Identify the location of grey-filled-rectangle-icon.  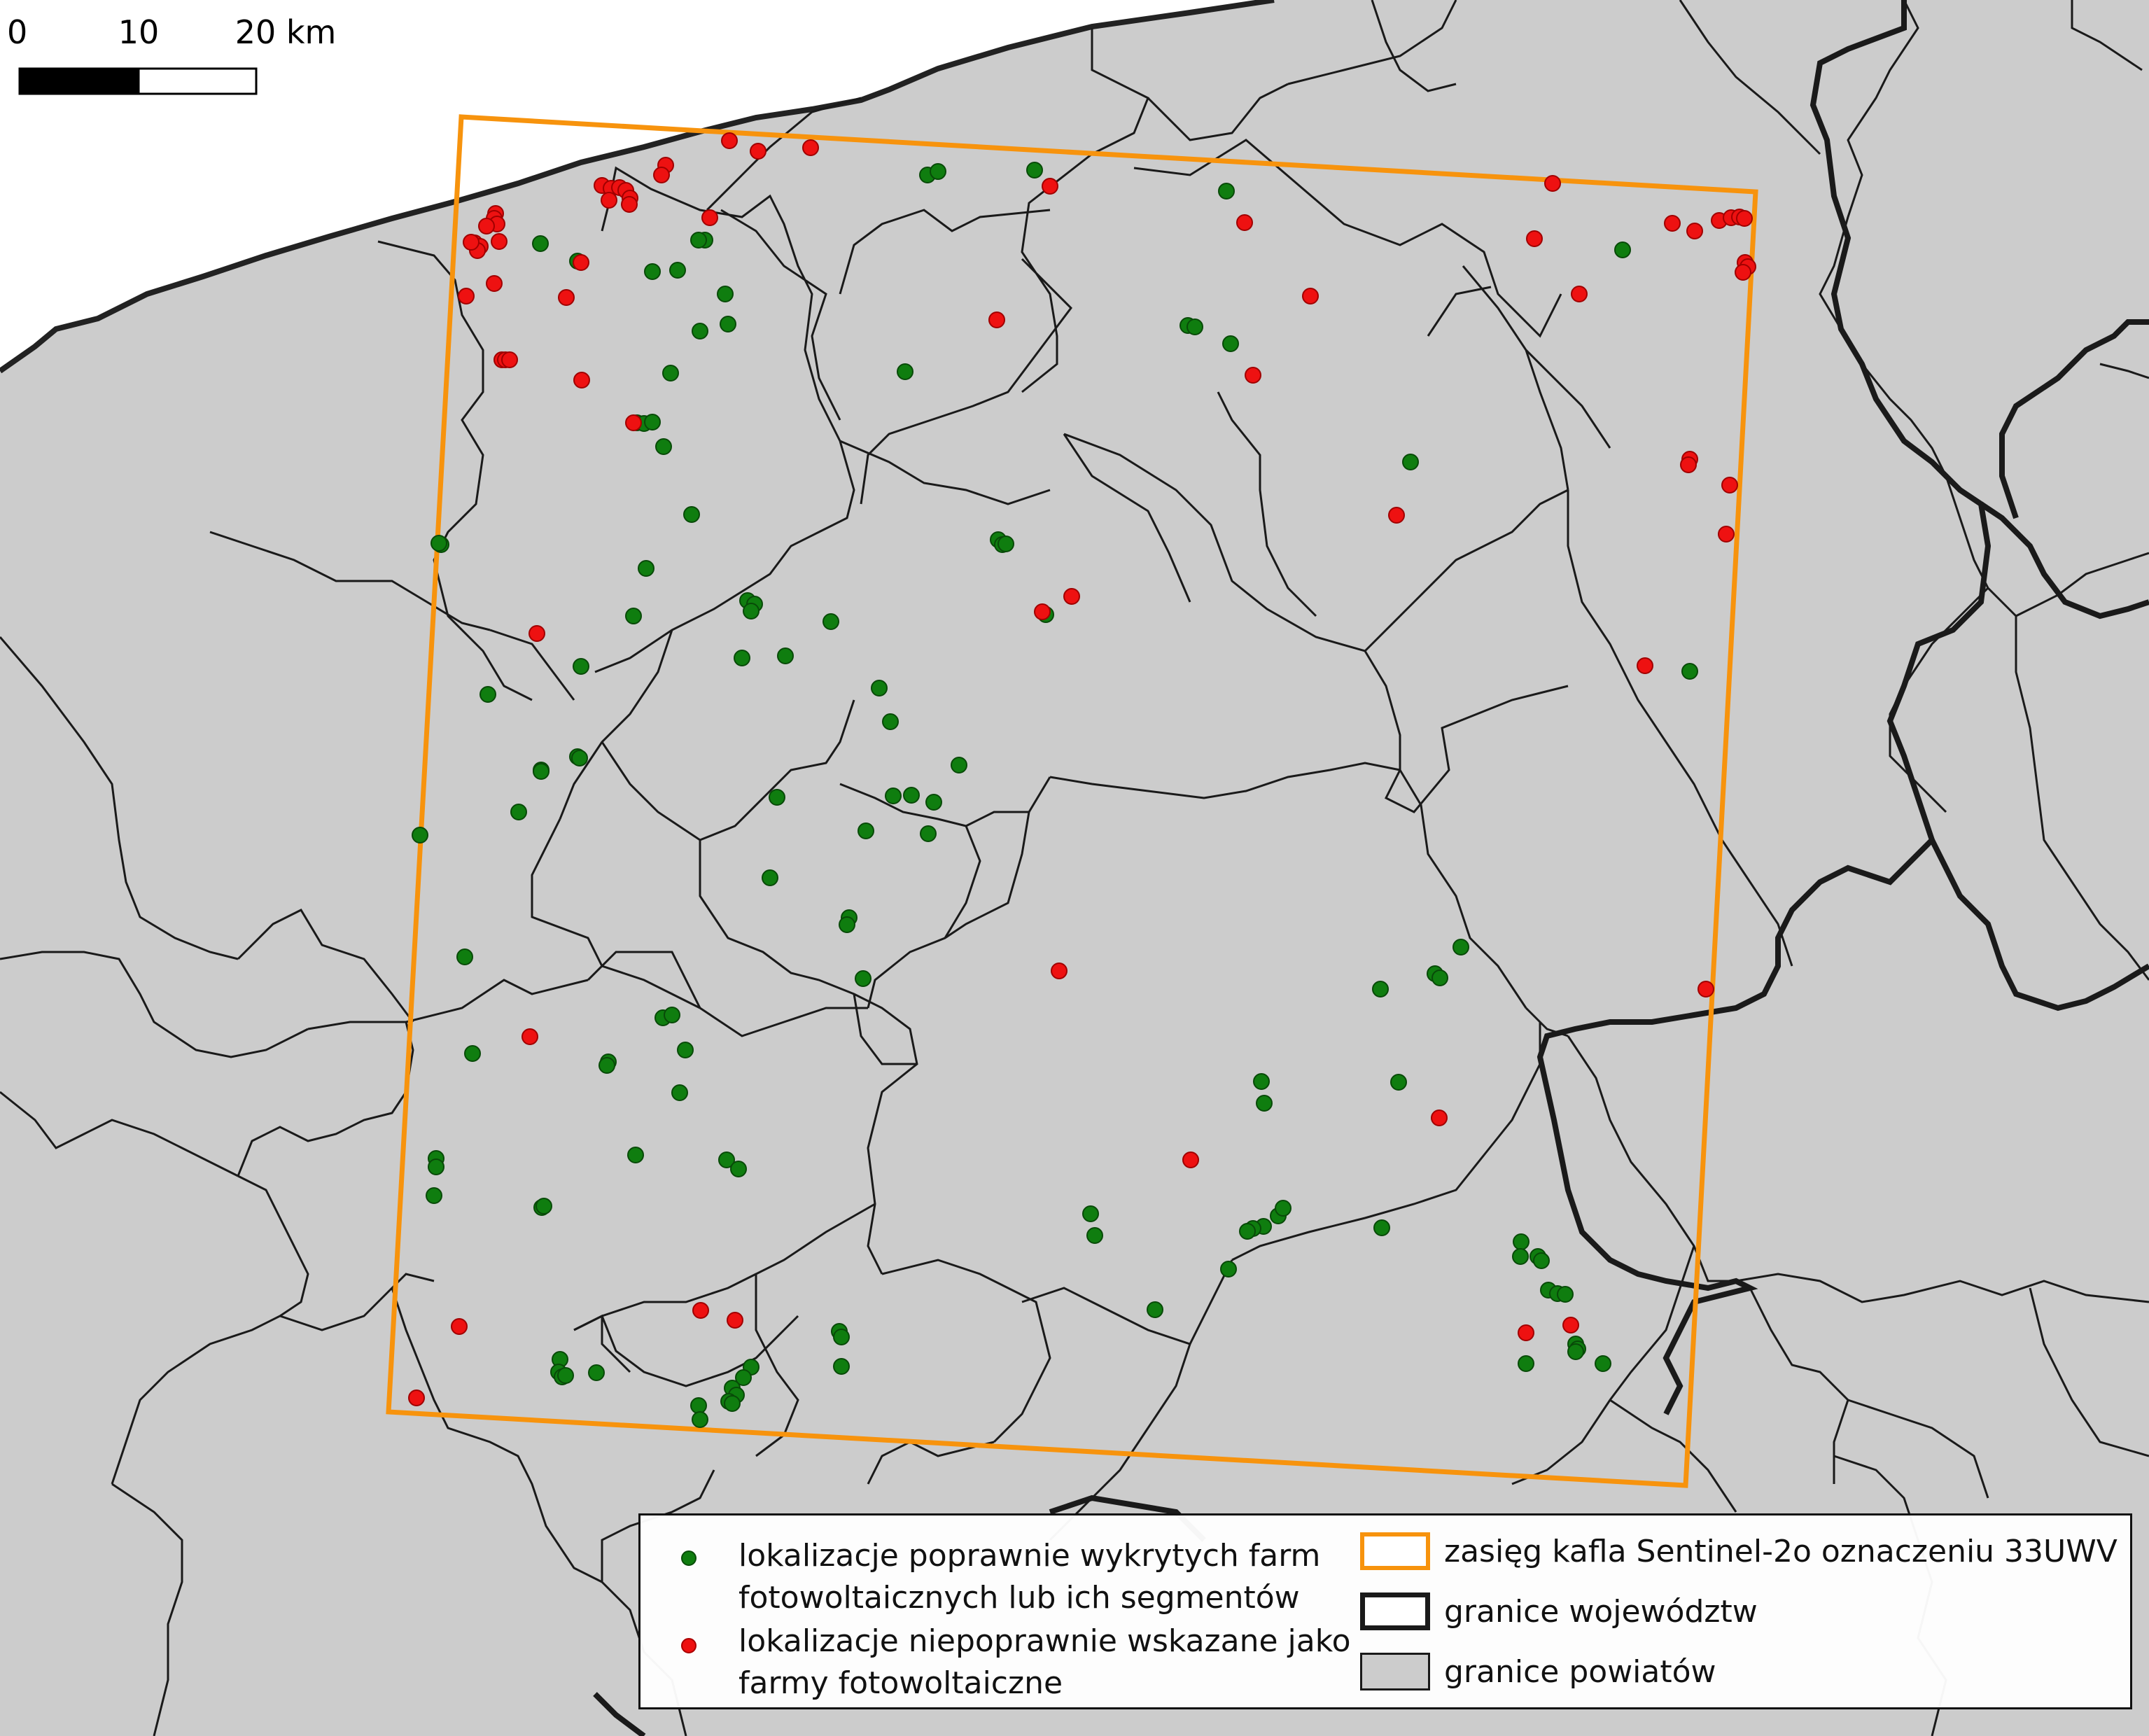
(1395, 1671).